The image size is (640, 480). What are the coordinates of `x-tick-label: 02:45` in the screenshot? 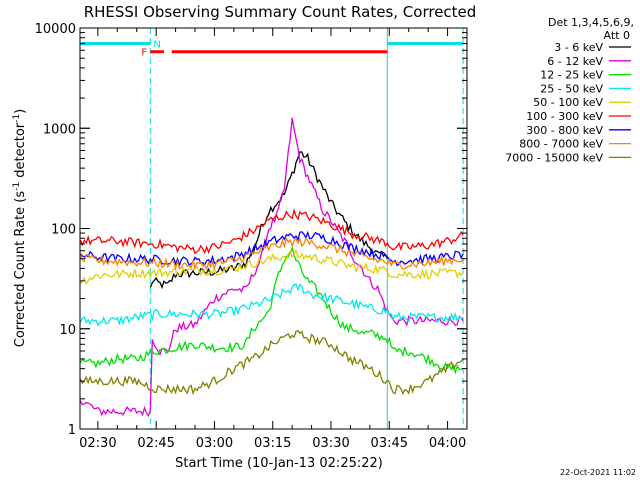 It's located at (155, 443).